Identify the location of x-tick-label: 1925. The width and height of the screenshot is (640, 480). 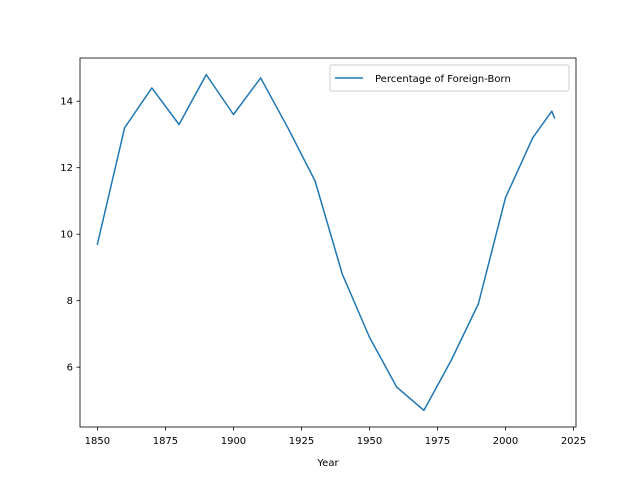
(301, 441).